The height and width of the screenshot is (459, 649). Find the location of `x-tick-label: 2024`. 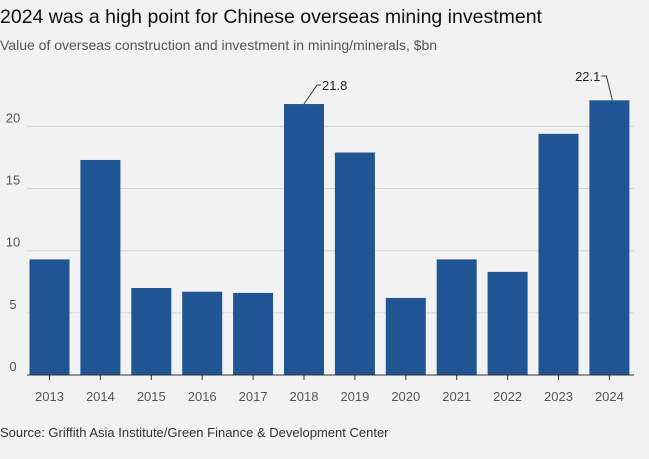

x-tick-label: 2024 is located at coordinates (609, 396).